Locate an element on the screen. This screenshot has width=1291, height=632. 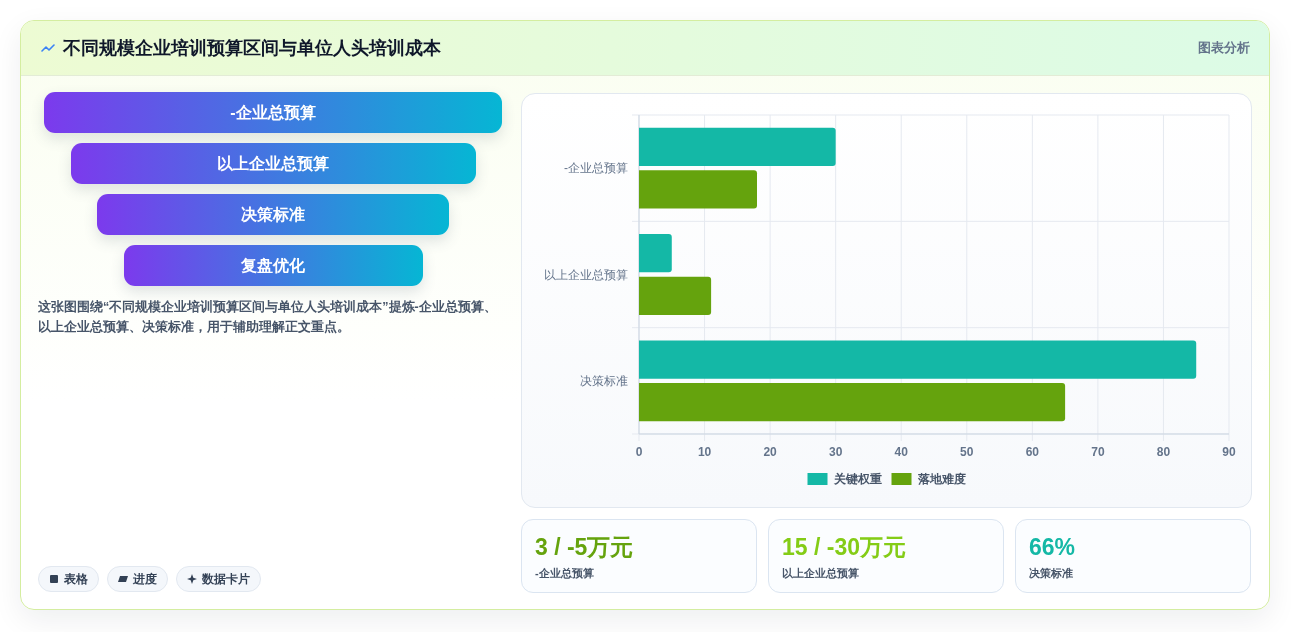
text: 图表分析 is located at coordinates (1224, 48).